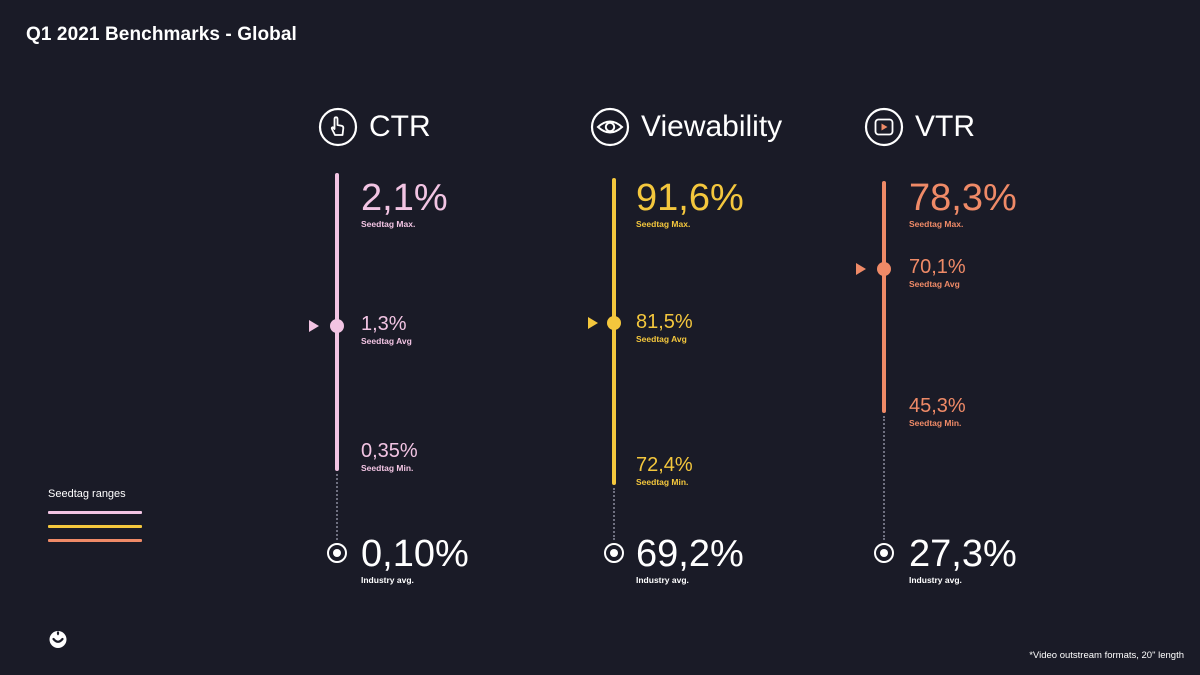 The image size is (1200, 675). I want to click on viewability-industry: 69,2% Industry avg., so click(690, 560).